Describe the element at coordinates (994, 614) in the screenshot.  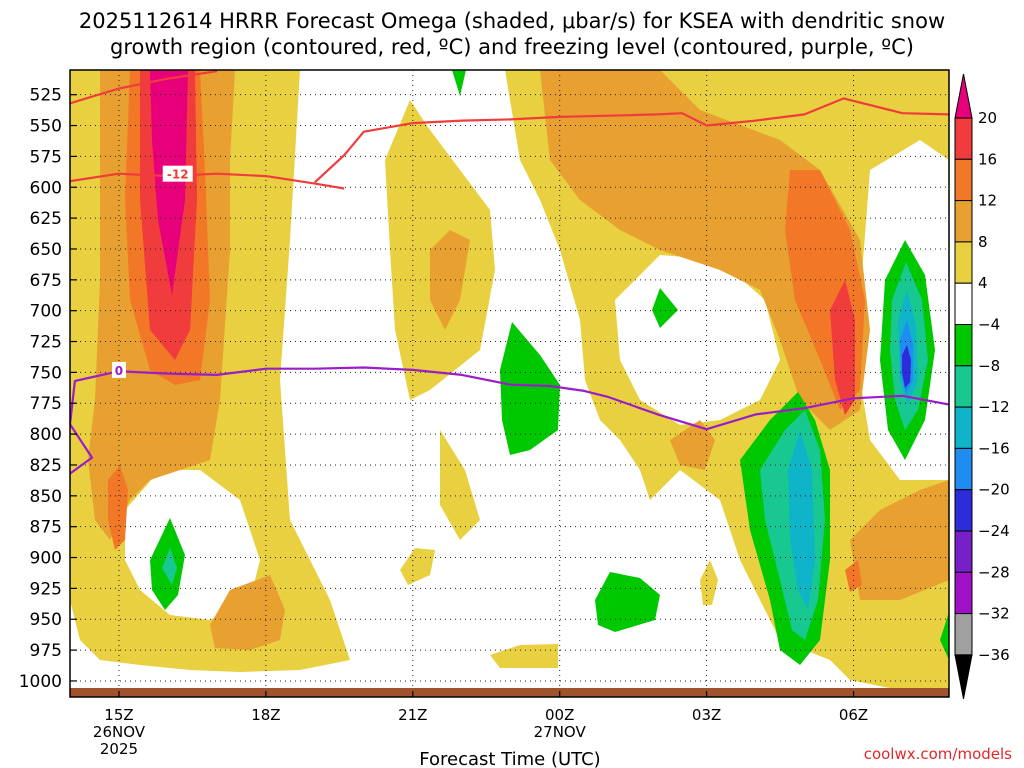
I see `colorbar-tick-12: −32` at that location.